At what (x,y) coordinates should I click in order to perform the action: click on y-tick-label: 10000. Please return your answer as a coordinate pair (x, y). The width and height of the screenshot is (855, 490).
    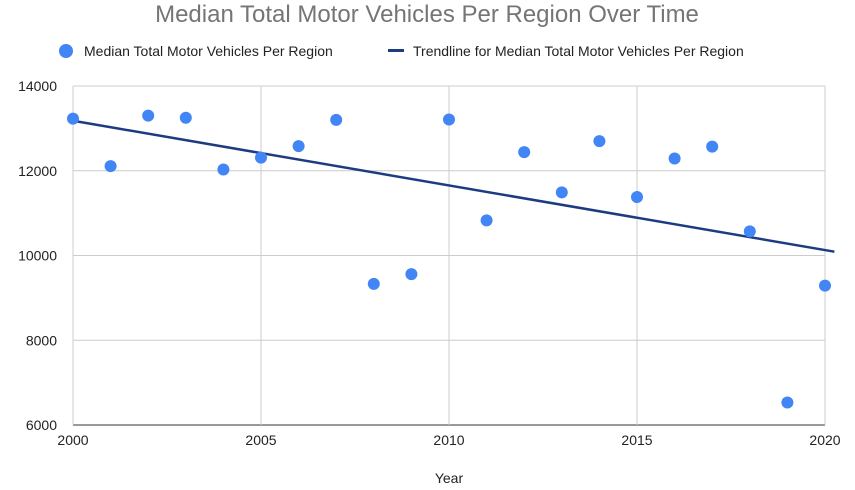
    Looking at the image, I should click on (37, 256).